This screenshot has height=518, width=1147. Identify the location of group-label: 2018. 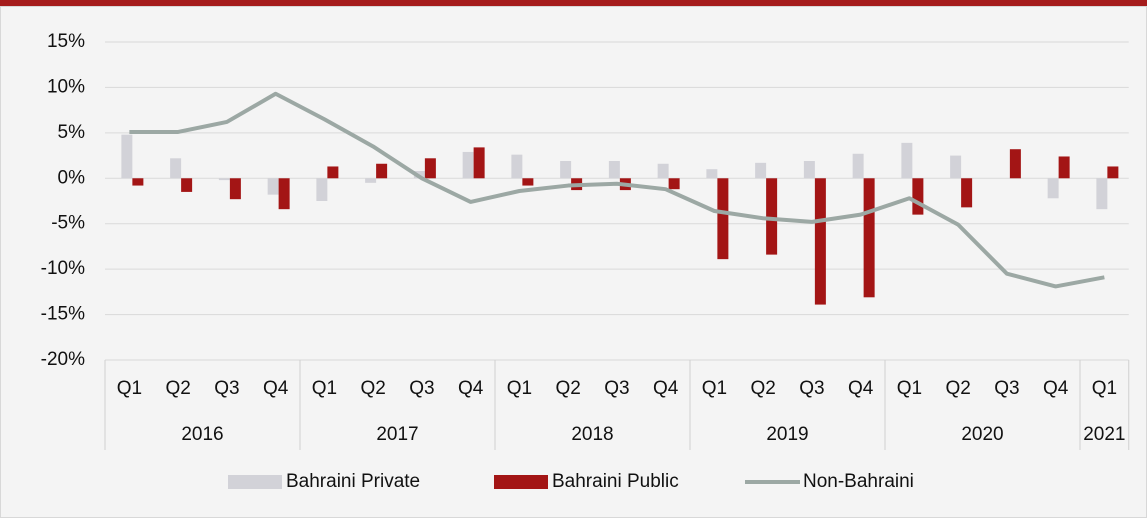
(592, 434).